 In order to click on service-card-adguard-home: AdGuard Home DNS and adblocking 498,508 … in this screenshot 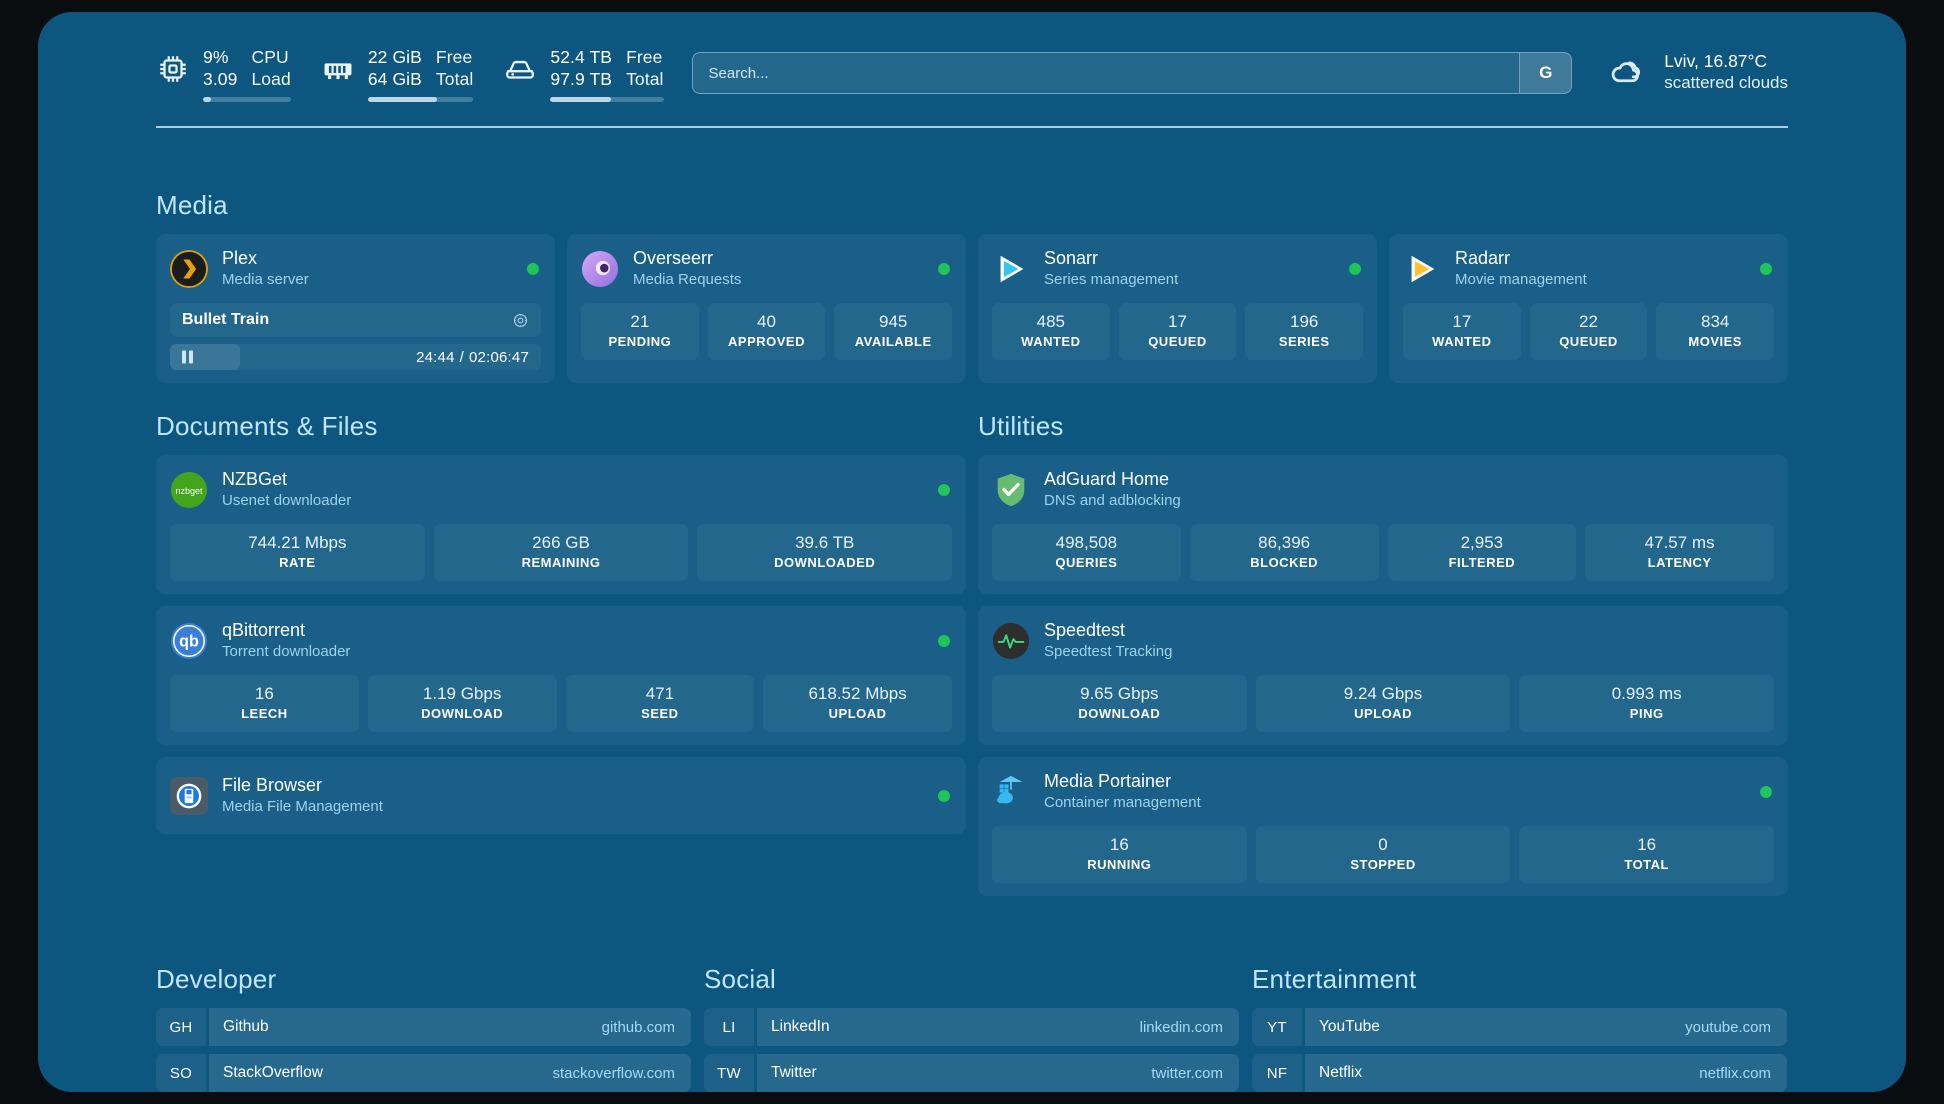, I will do `click(1383, 524)`.